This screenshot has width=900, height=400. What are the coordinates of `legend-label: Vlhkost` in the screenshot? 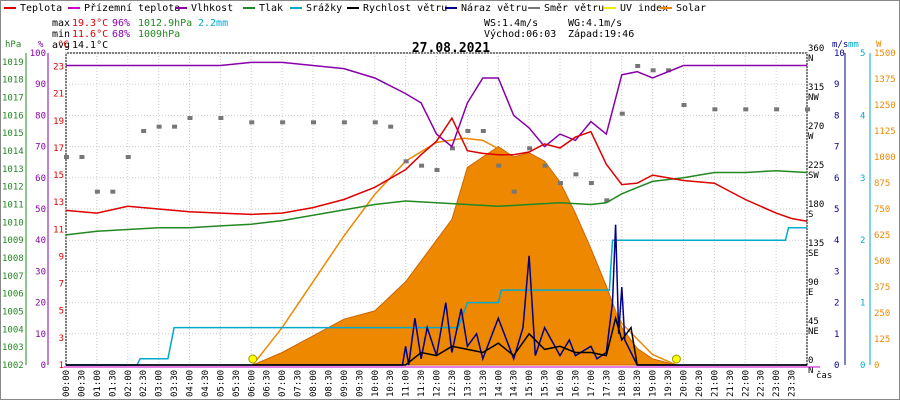 It's located at (212, 8).